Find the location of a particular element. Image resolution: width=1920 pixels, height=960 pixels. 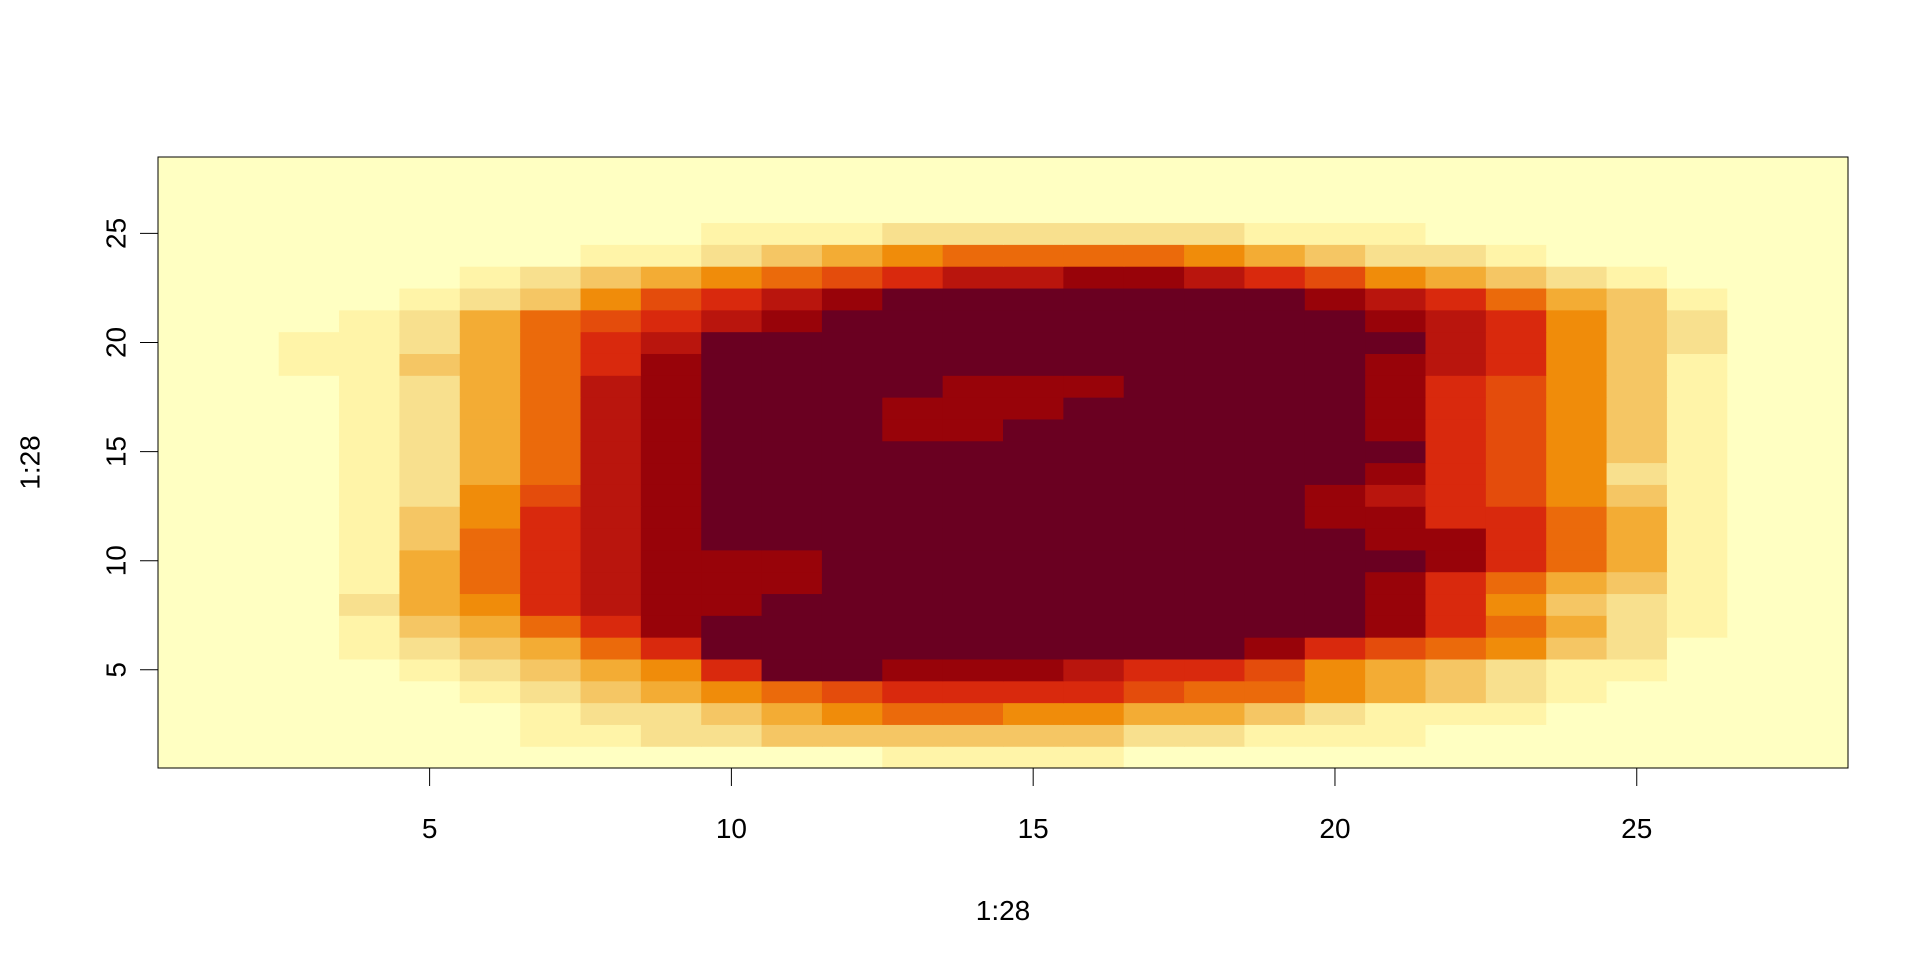

x-tick-label: 25 is located at coordinates (1636, 828).